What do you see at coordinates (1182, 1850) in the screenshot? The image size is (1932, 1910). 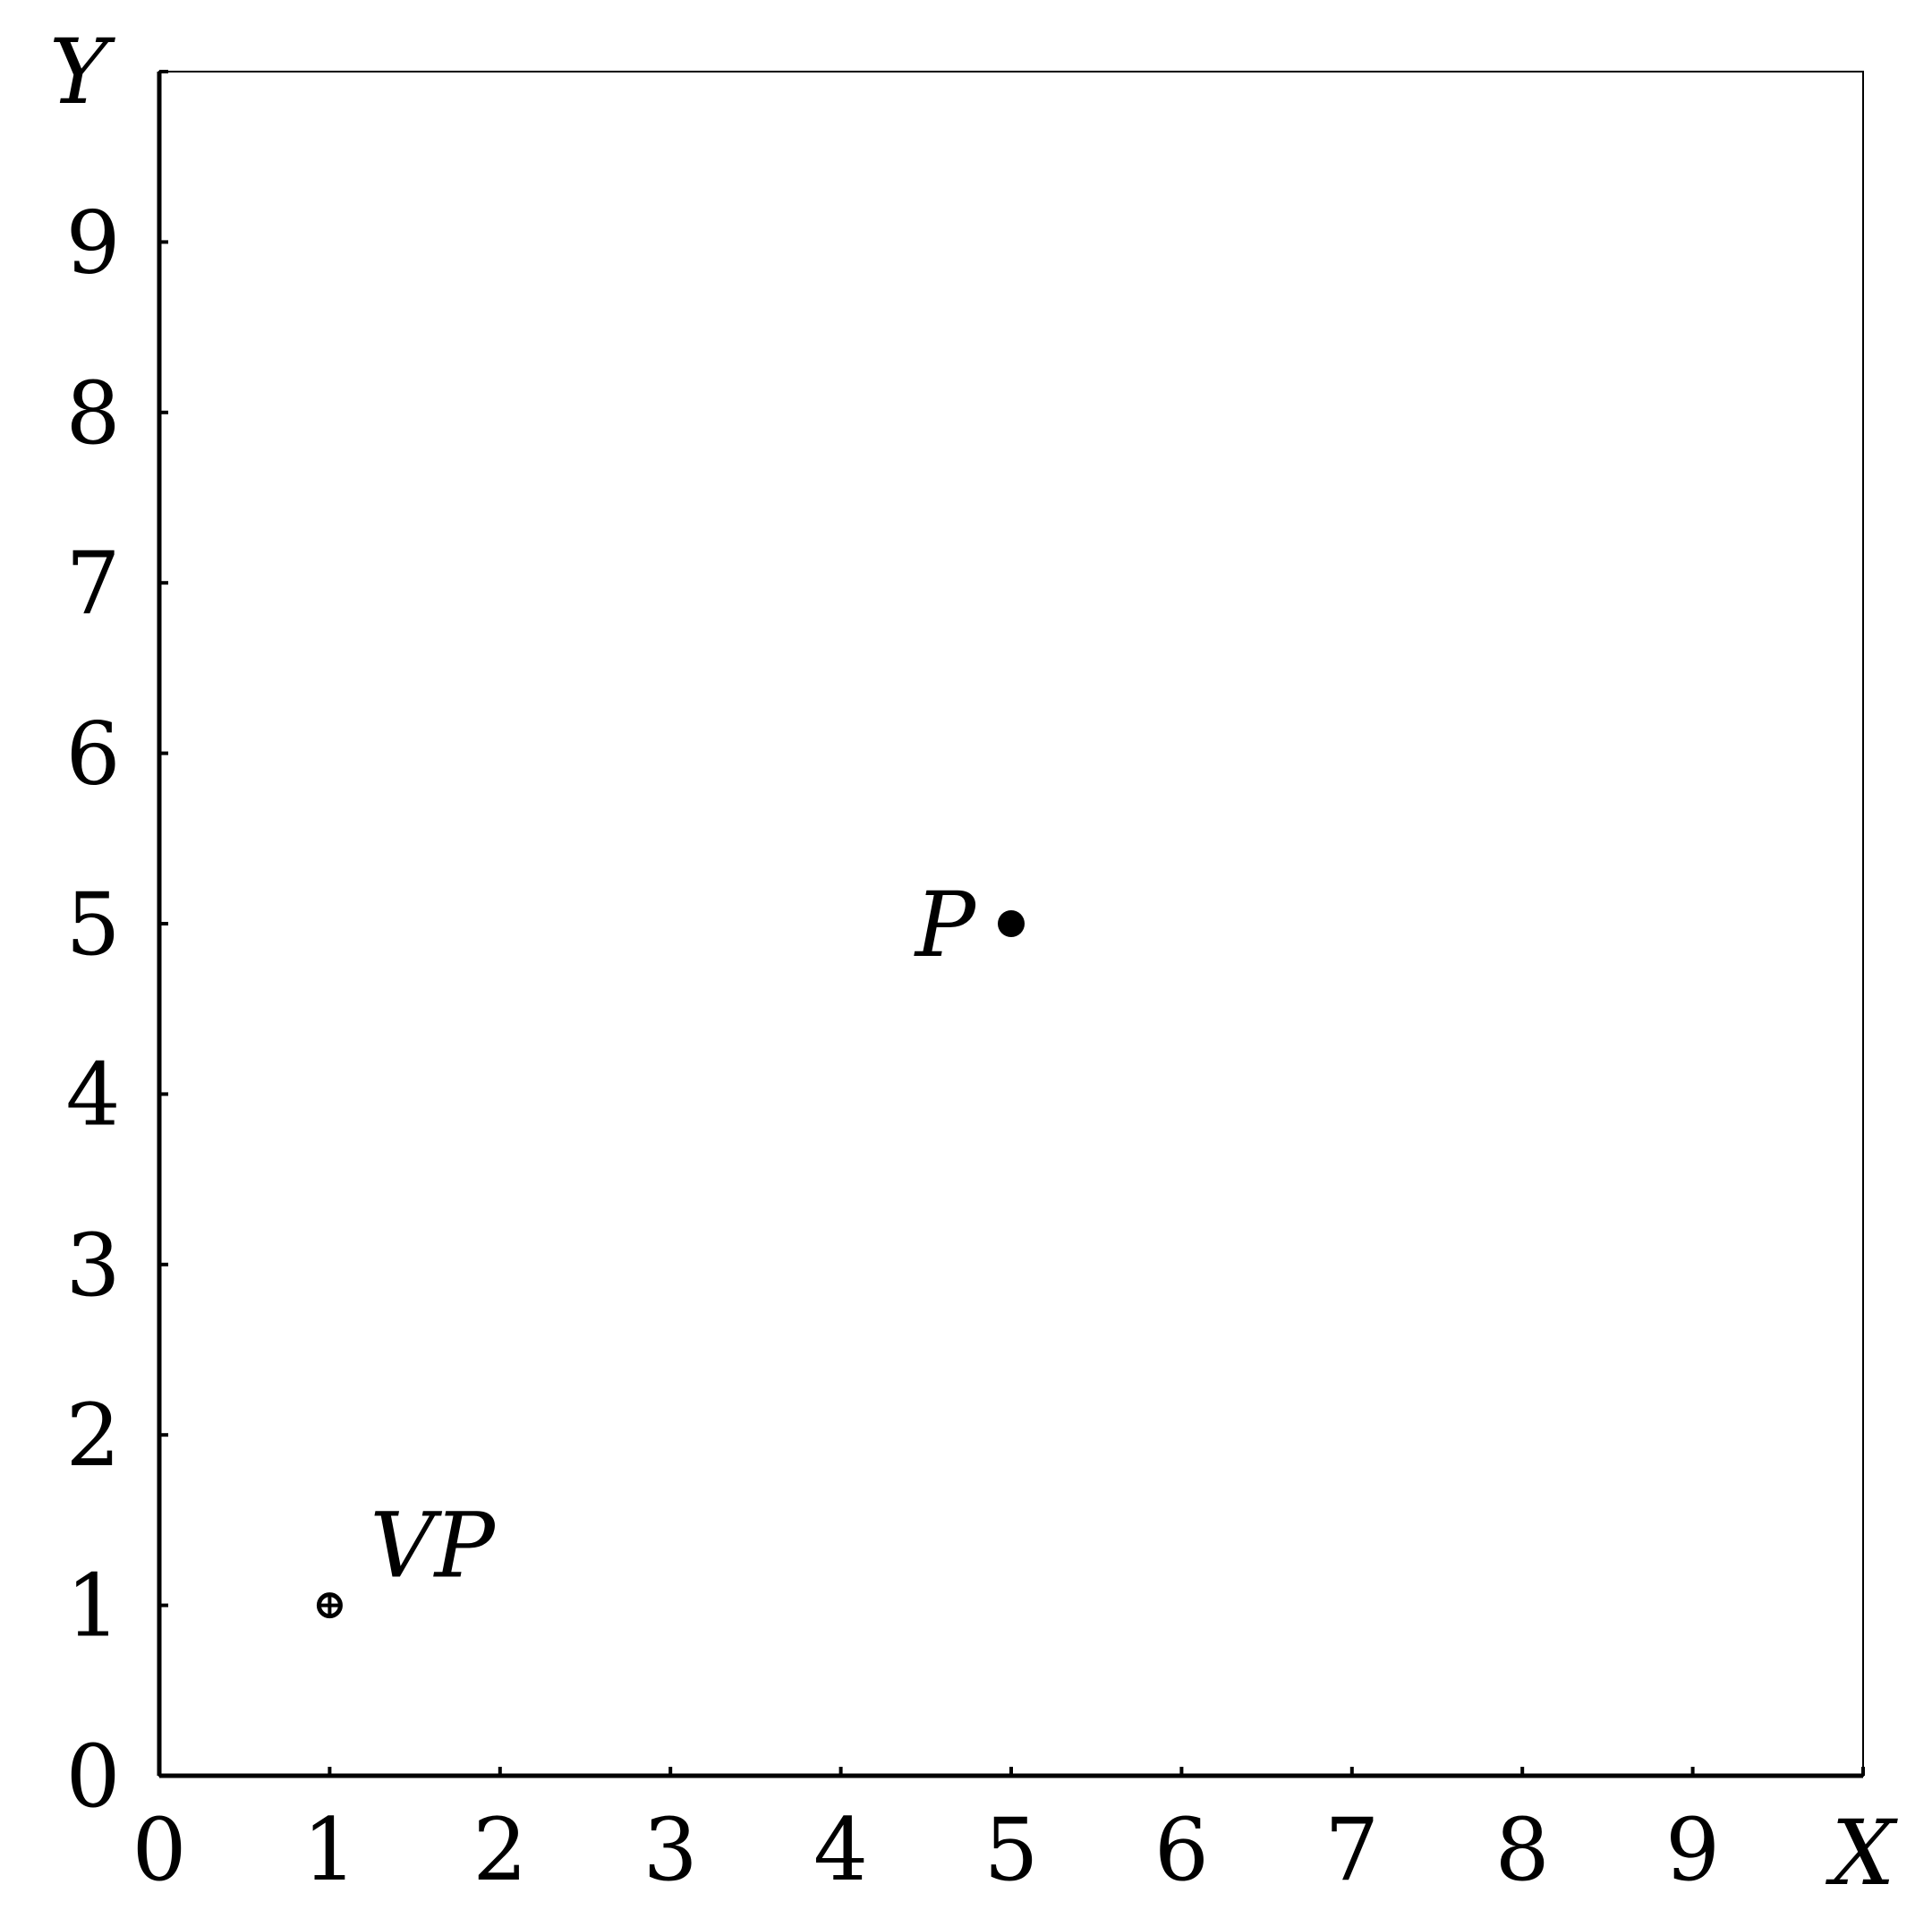 I see `x-tick-label-6: 6` at bounding box center [1182, 1850].